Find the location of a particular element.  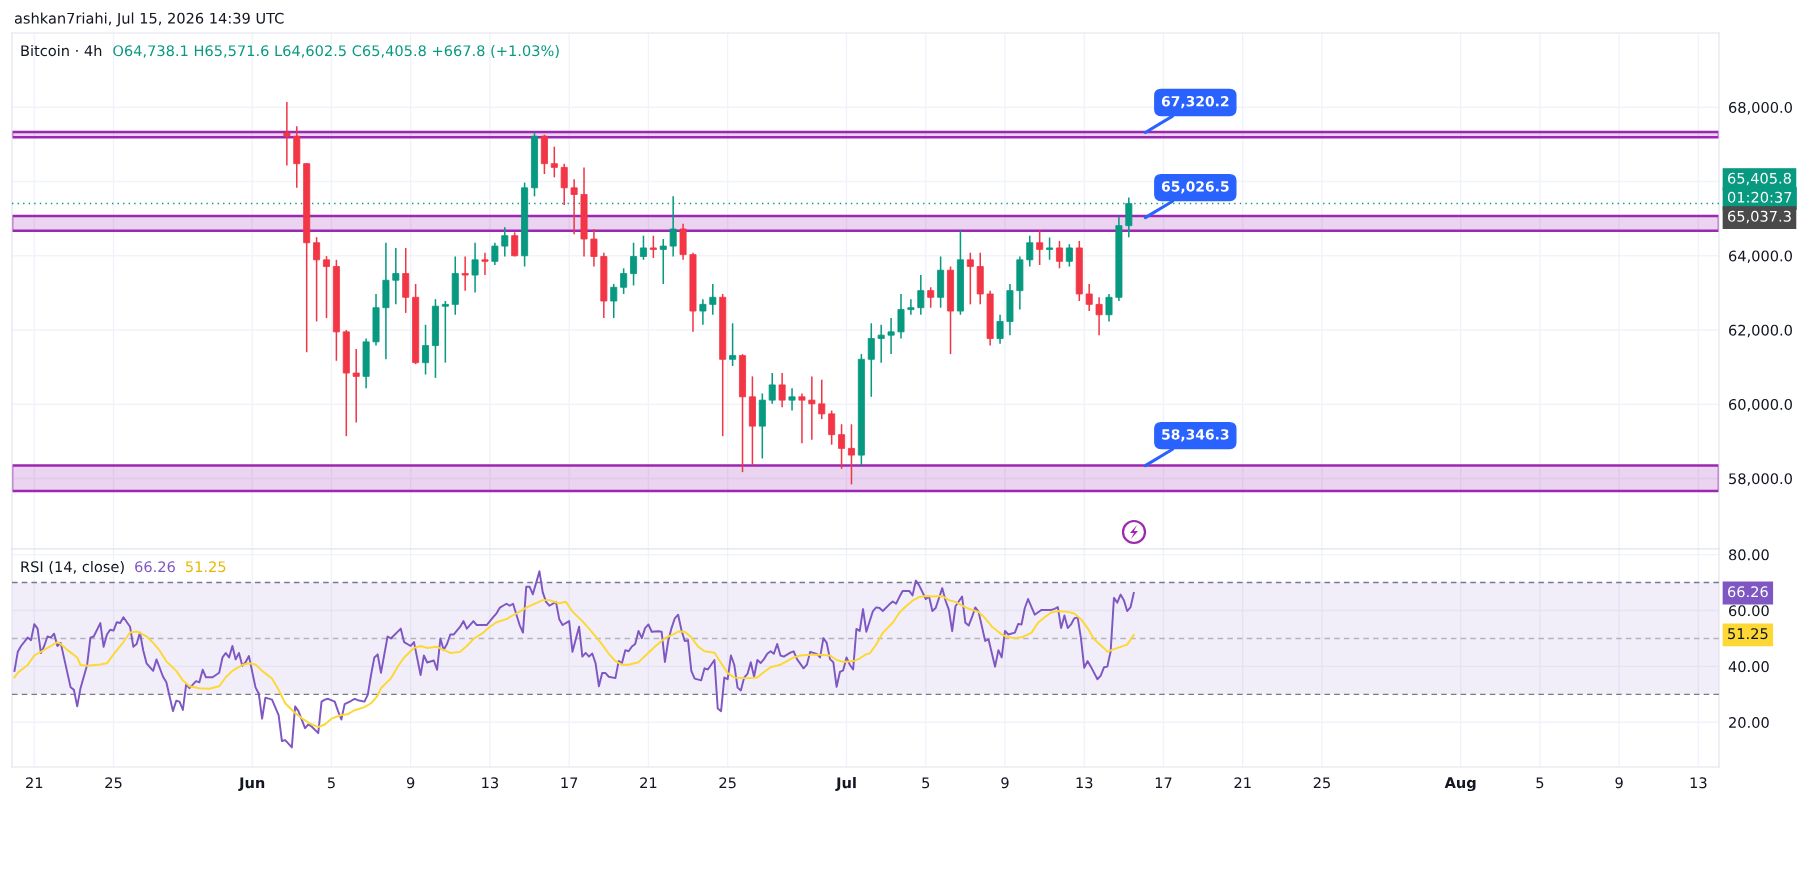

text: Bitcoin · 4h is located at coordinates (61, 50).